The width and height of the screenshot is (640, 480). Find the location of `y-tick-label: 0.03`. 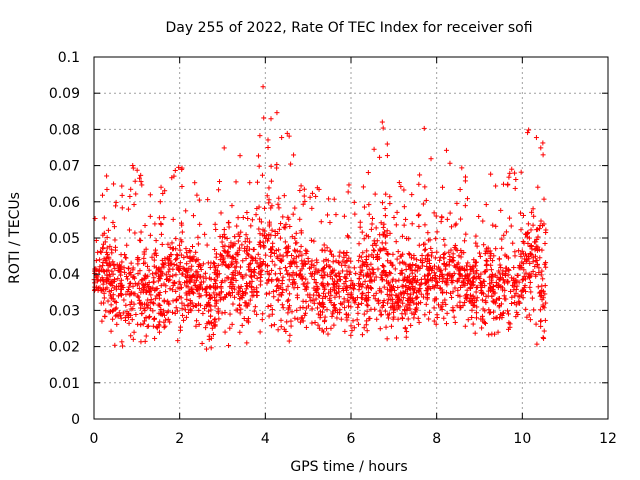

y-tick-label: 0.03 is located at coordinates (64, 311).